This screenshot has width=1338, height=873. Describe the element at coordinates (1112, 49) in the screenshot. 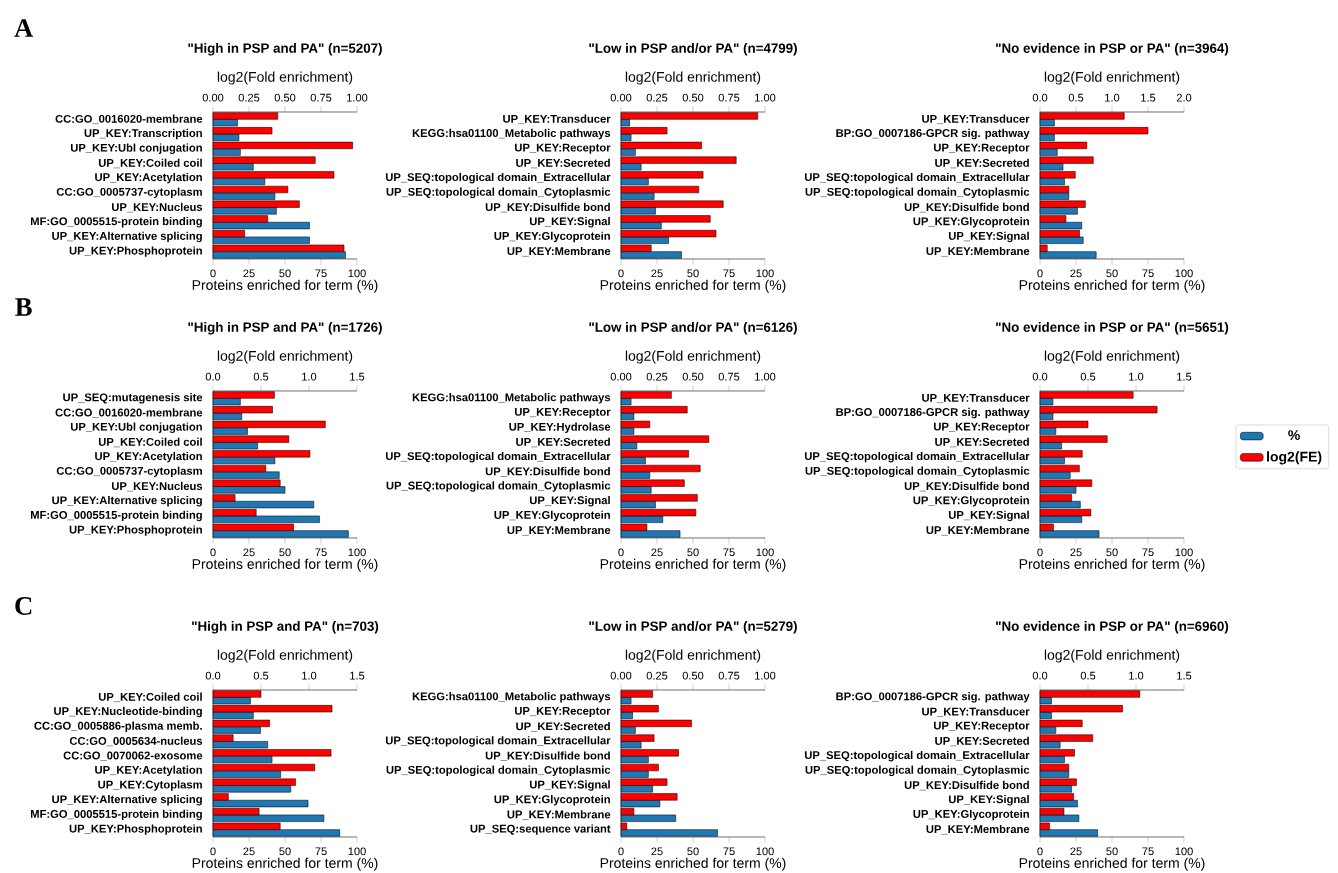

I see `chart-title: "No evidence in PSP or PA" (n=3964)` at that location.